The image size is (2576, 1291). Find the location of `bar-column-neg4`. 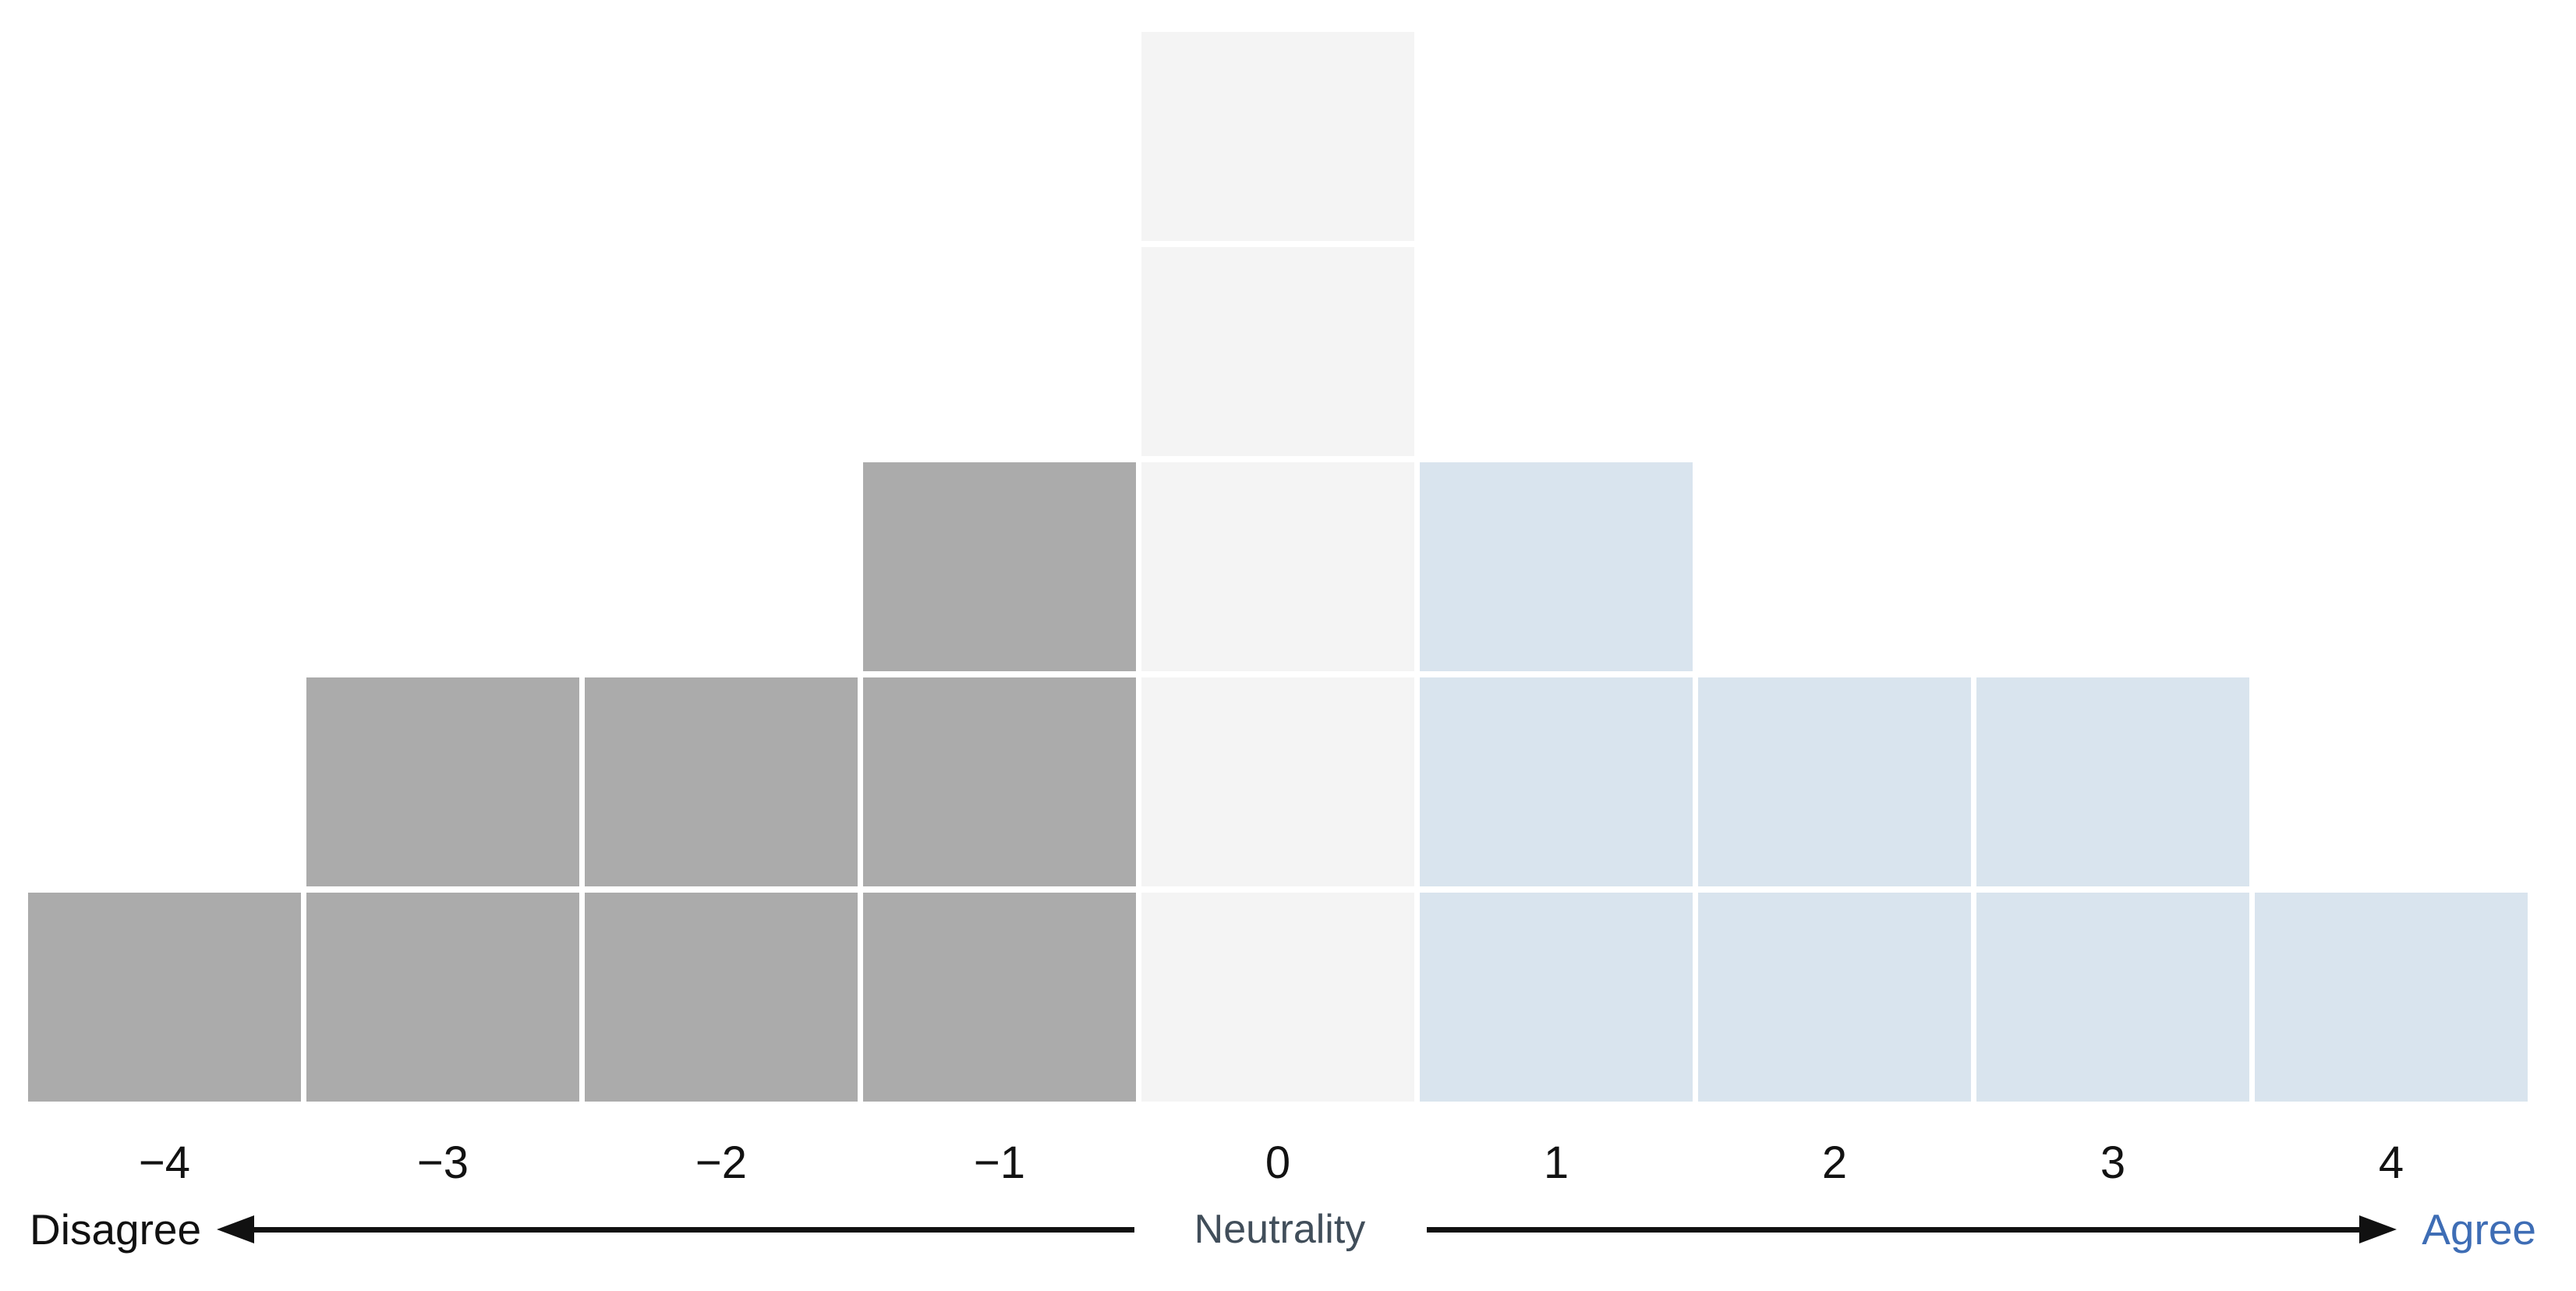

bar-column-neg4 is located at coordinates (164, 997).